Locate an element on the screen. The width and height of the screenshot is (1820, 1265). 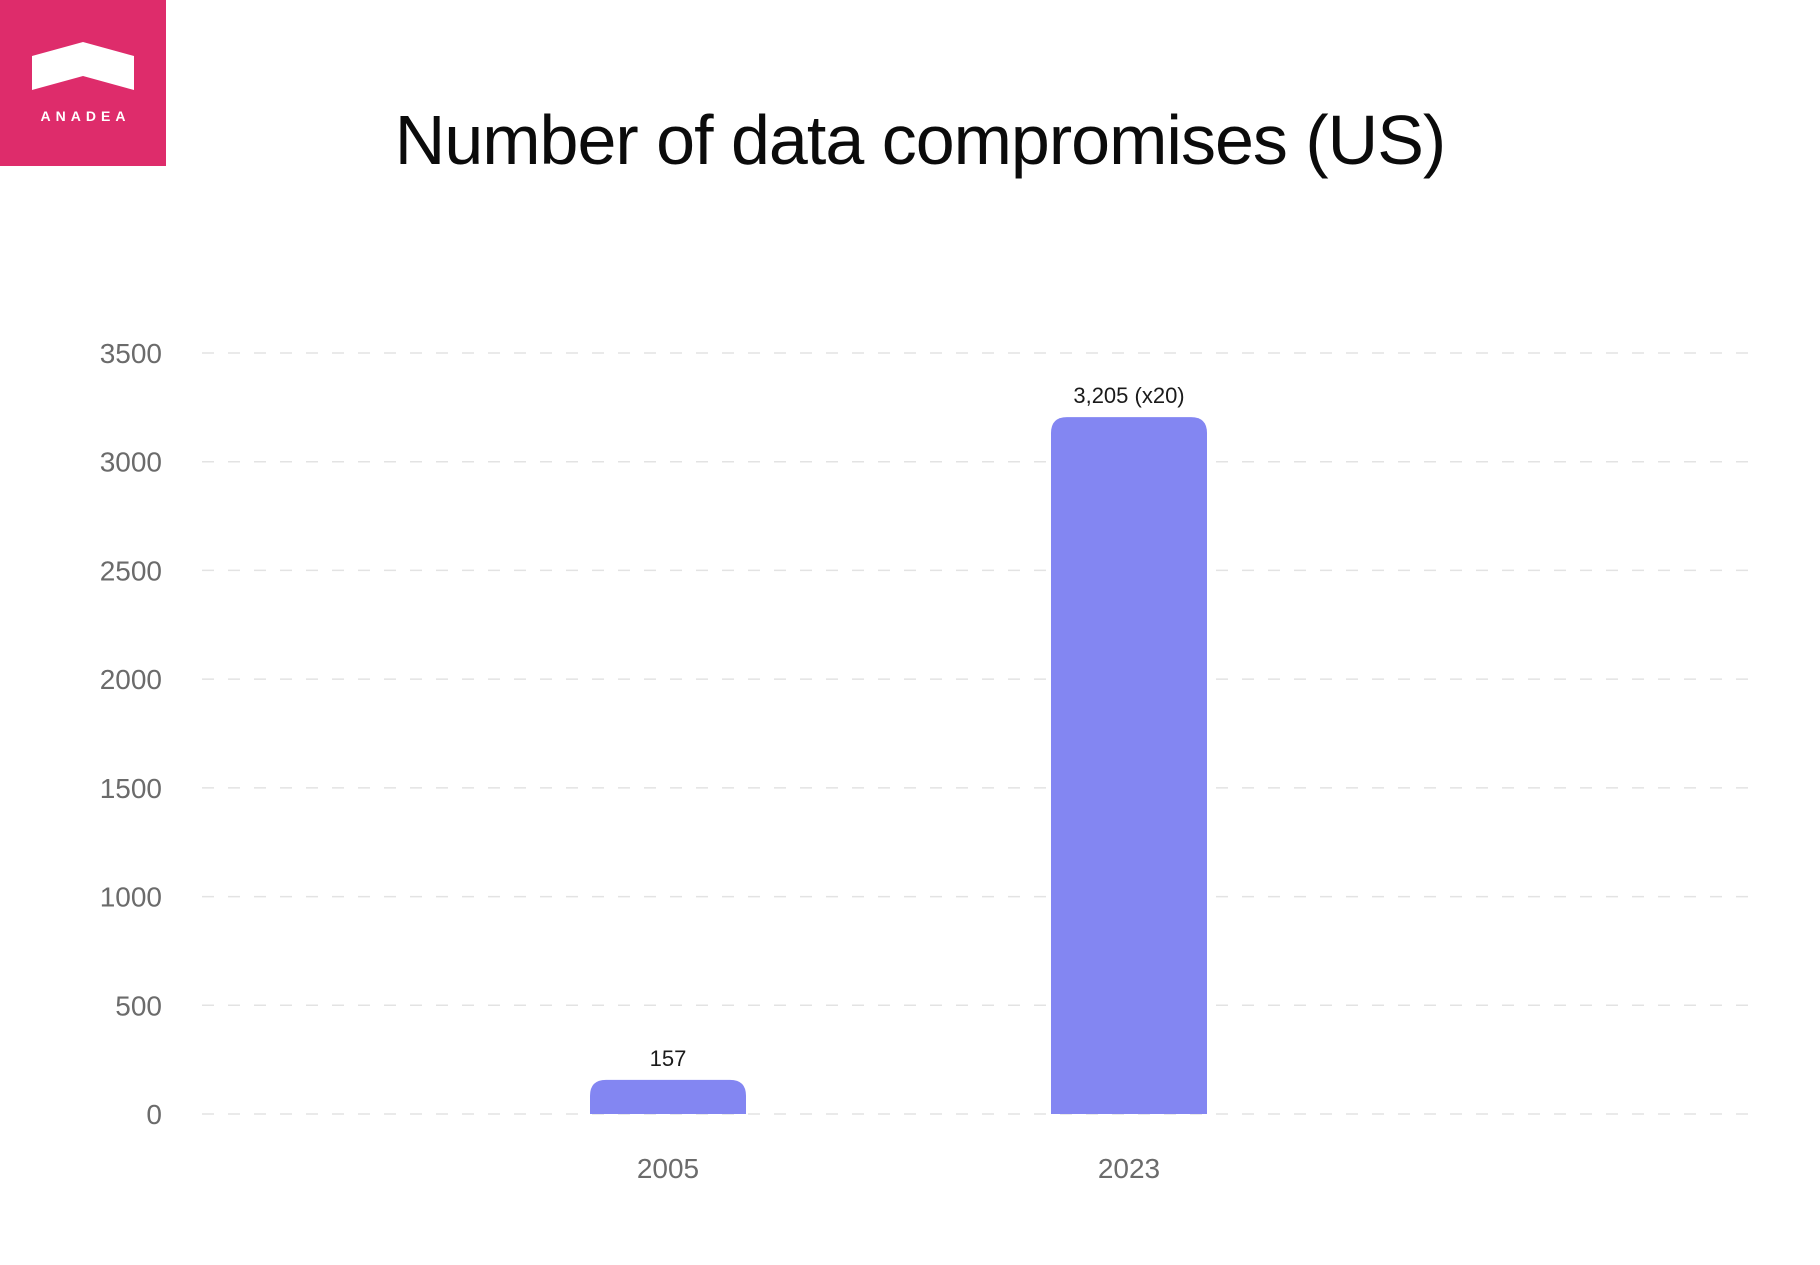
y-axis-ticks: 0 500 1000 1500 2000 2500 3000 3500 is located at coordinates (131, 734).